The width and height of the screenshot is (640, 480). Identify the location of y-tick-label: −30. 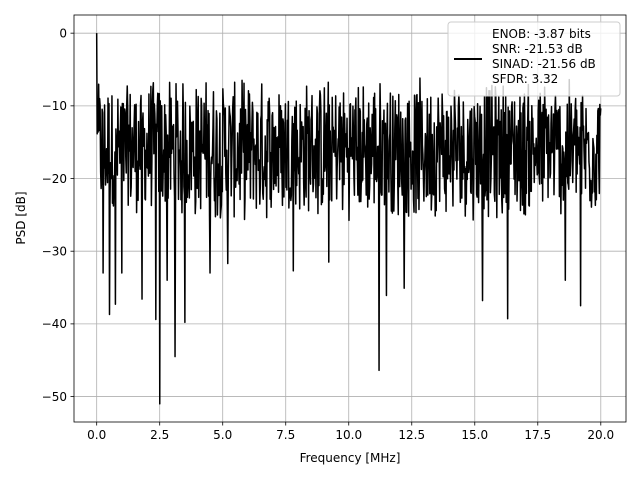
(54, 252).